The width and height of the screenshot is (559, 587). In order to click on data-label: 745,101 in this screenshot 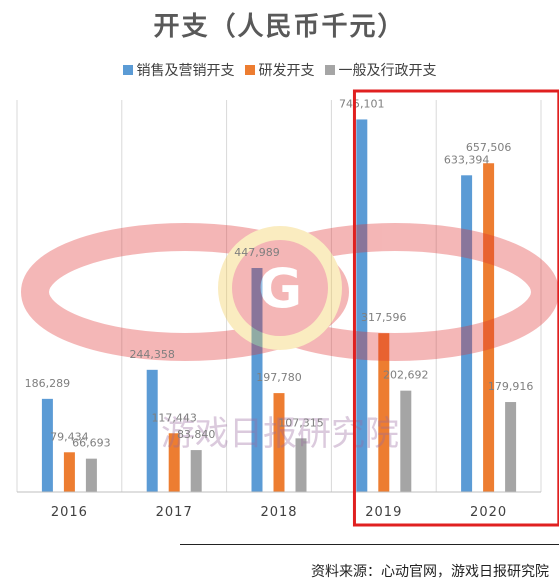, I will do `click(362, 103)`.